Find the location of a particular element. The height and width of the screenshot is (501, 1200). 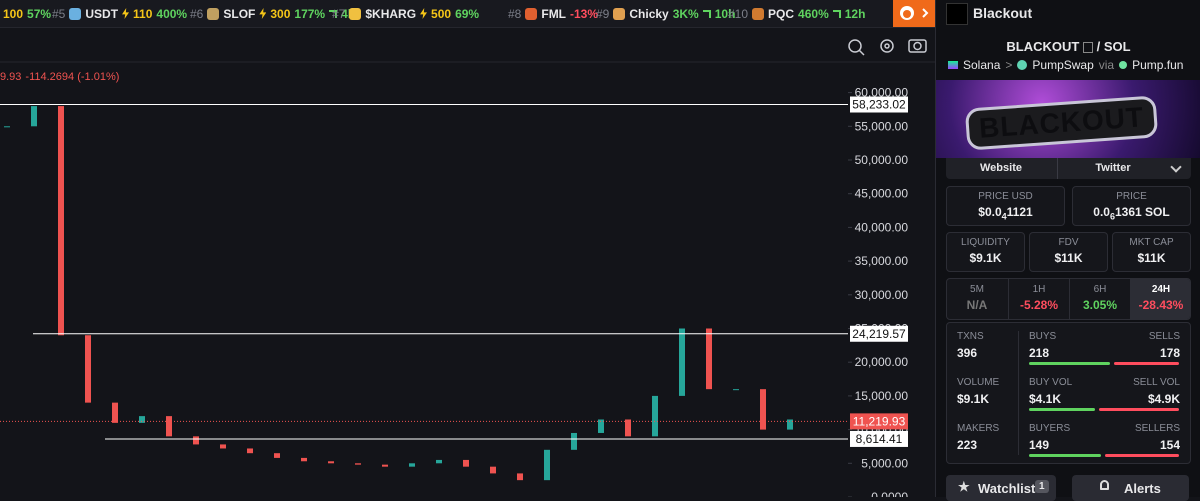

period-tab: 5M N/A is located at coordinates (977, 299).